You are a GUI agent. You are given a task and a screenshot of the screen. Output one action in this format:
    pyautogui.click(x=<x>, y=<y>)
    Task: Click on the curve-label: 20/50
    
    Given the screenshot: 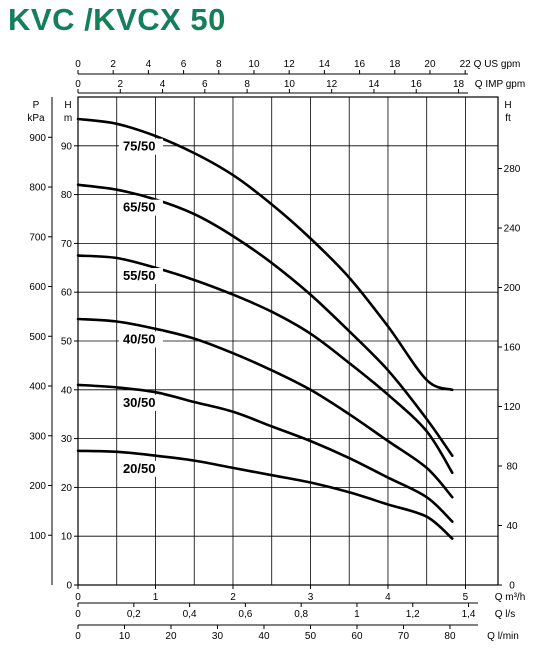 What is the action you would take?
    pyautogui.click(x=139, y=468)
    